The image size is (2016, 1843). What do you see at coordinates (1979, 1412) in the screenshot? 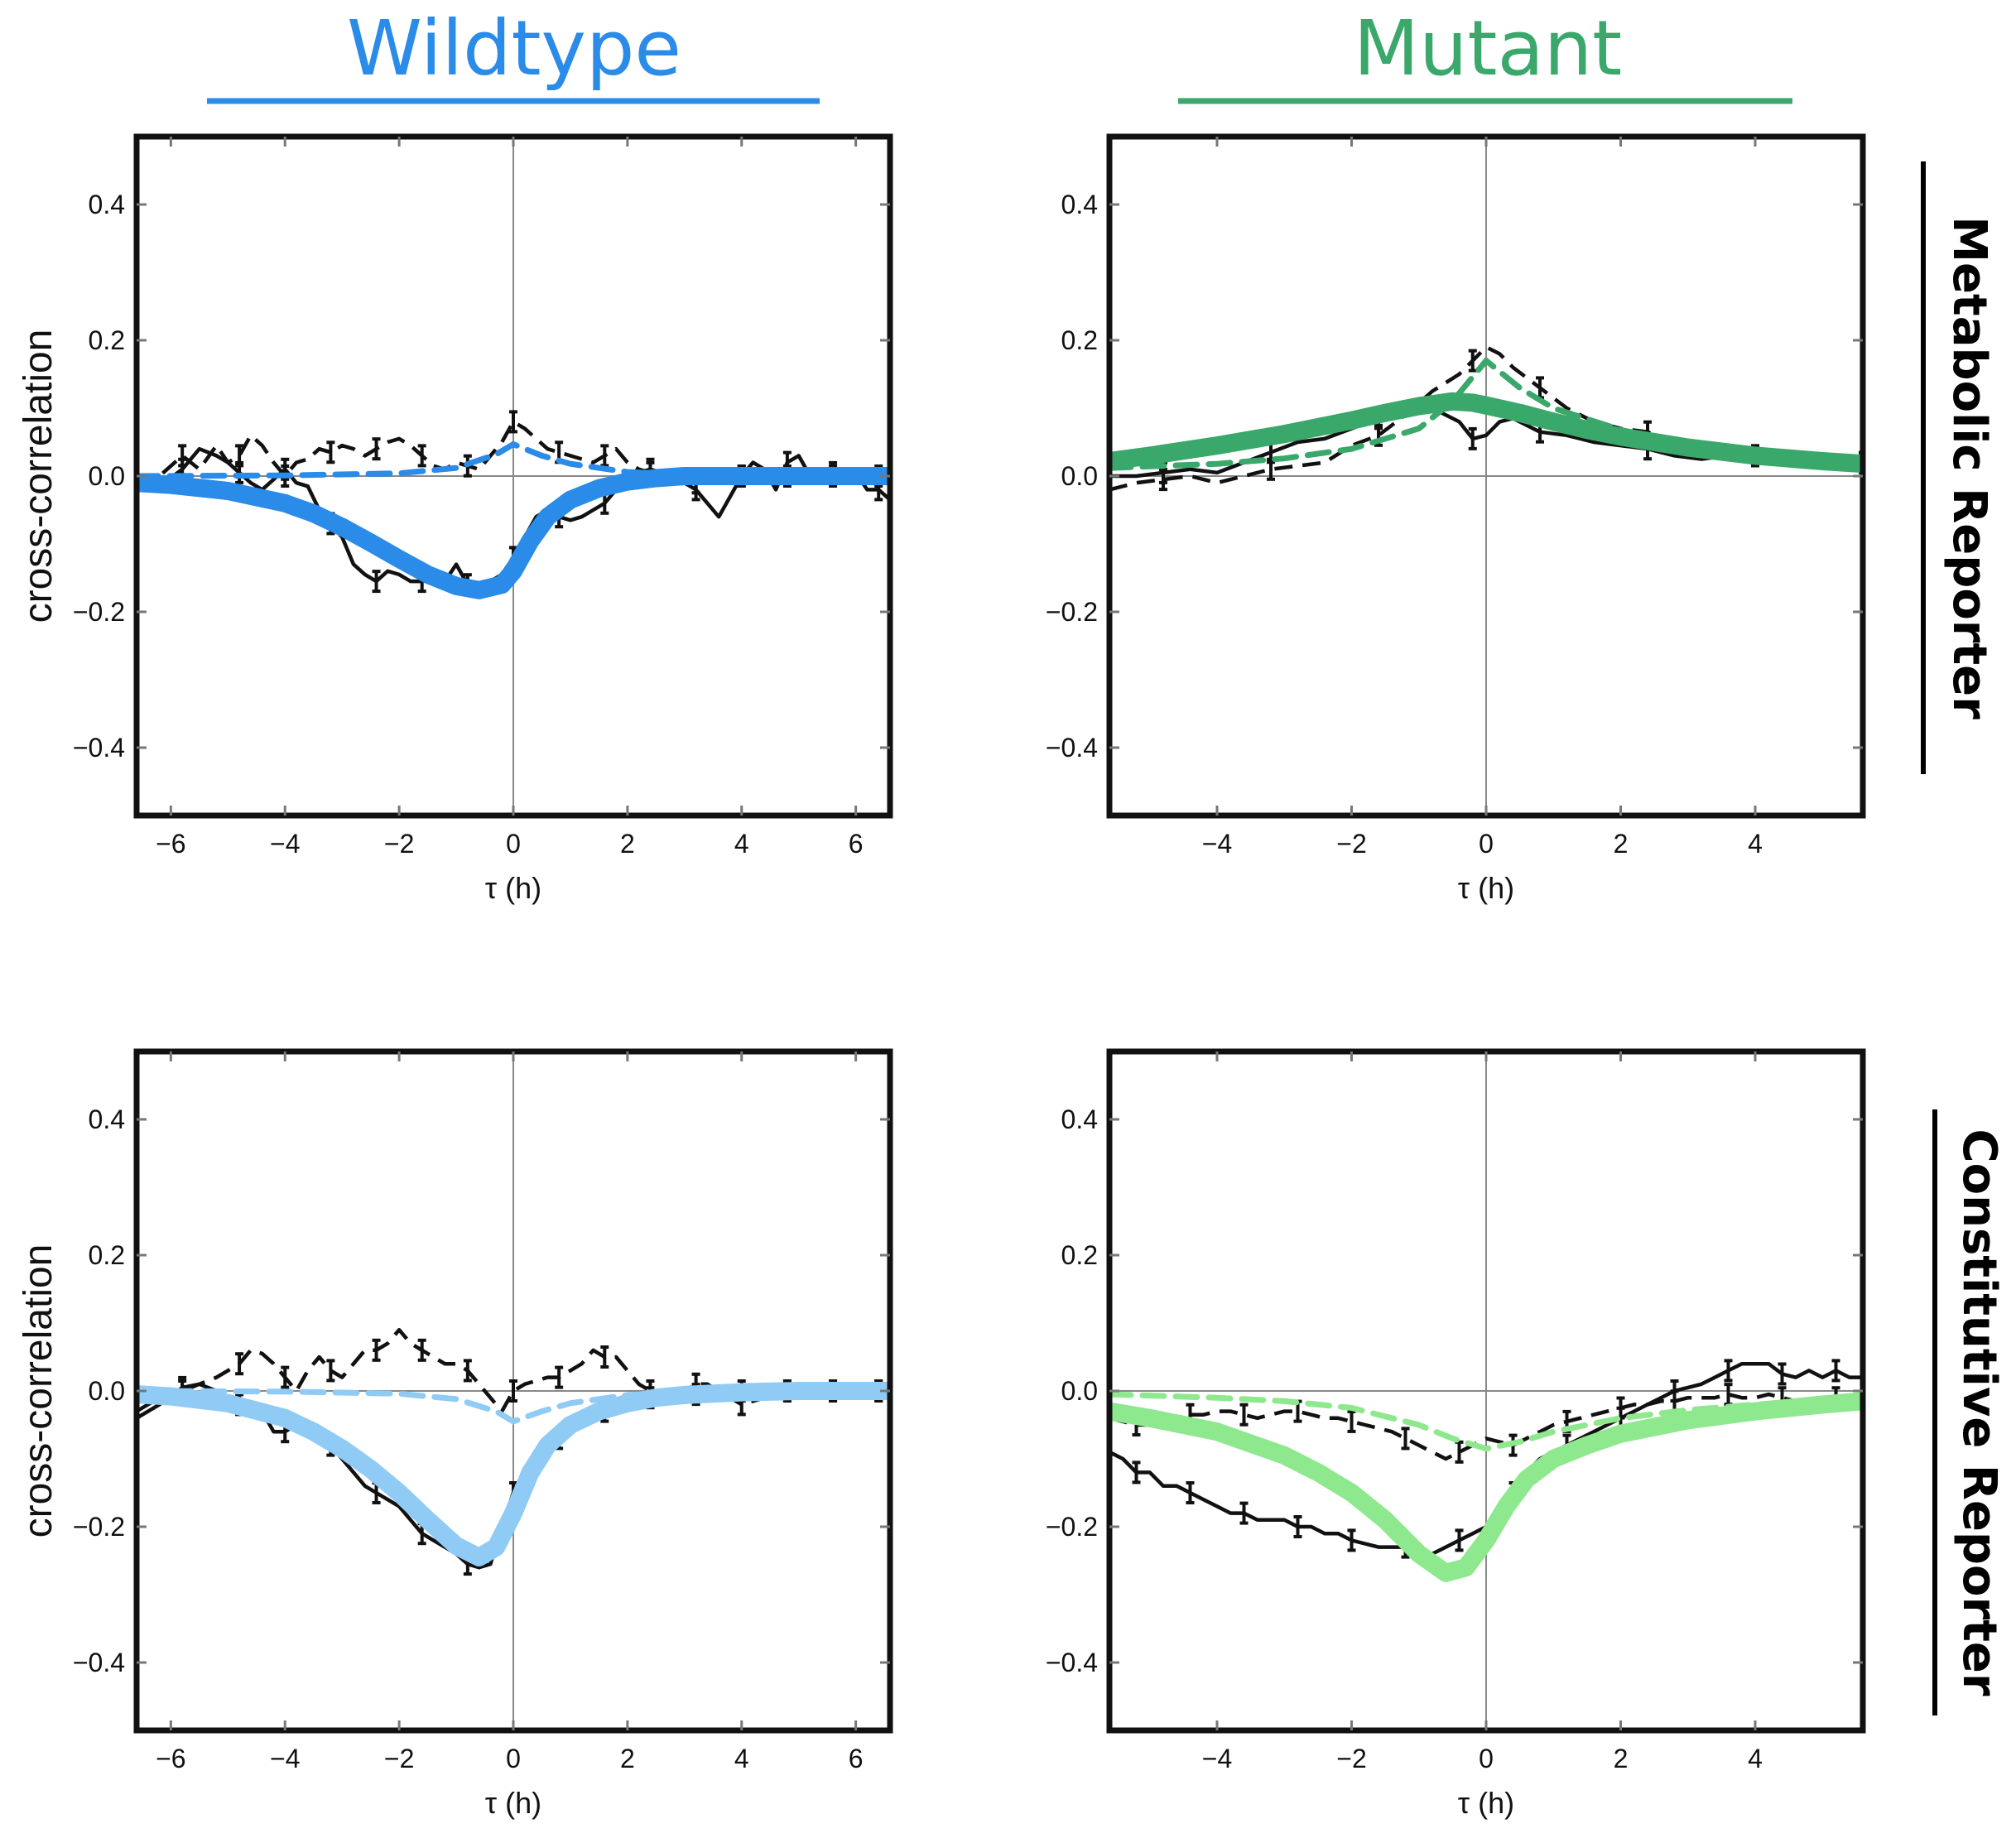
I see `row-title-constitutive: Constitutive Reporter` at bounding box center [1979, 1412].